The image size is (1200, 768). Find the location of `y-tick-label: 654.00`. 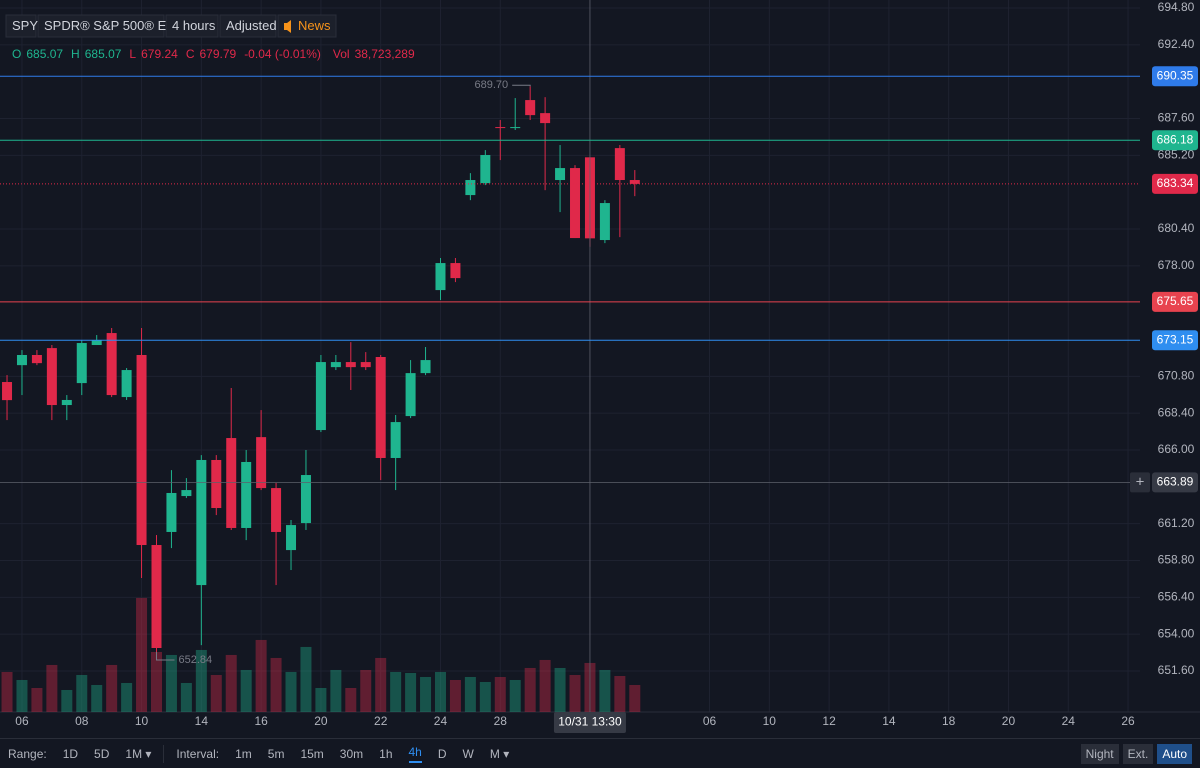

y-tick-label: 654.00 is located at coordinates (1176, 633).